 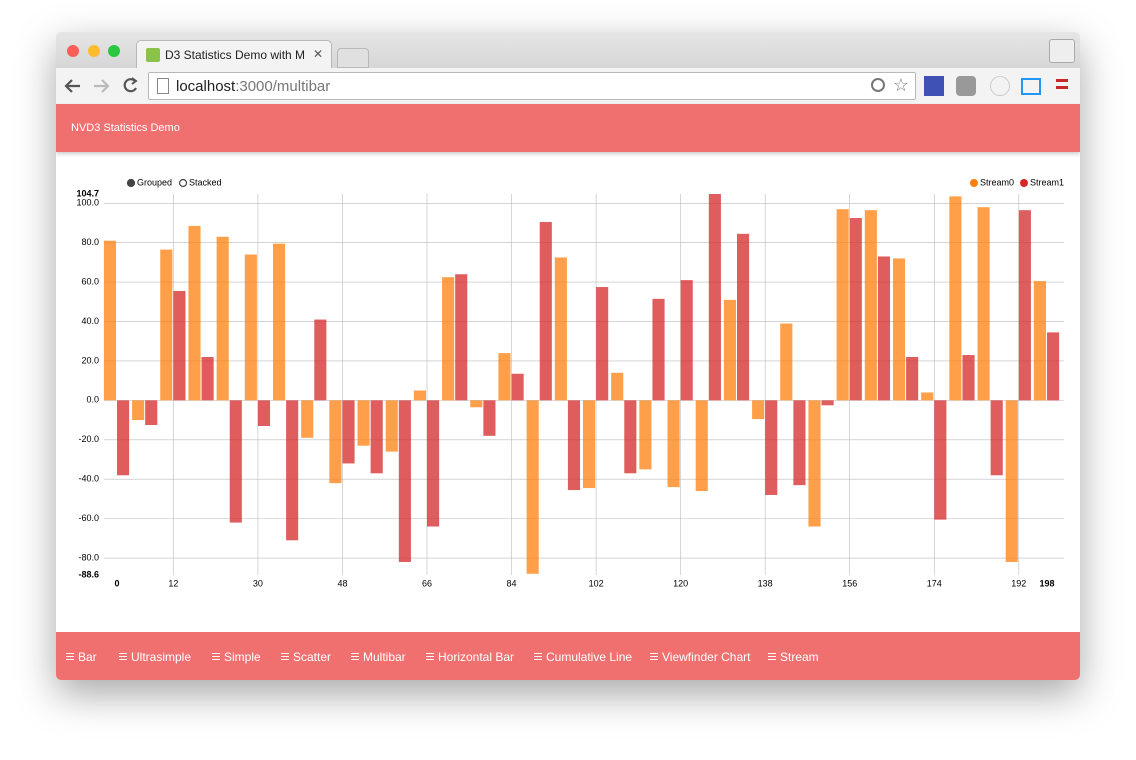 What do you see at coordinates (318, 54) in the screenshot?
I see `tab-close: ✕` at bounding box center [318, 54].